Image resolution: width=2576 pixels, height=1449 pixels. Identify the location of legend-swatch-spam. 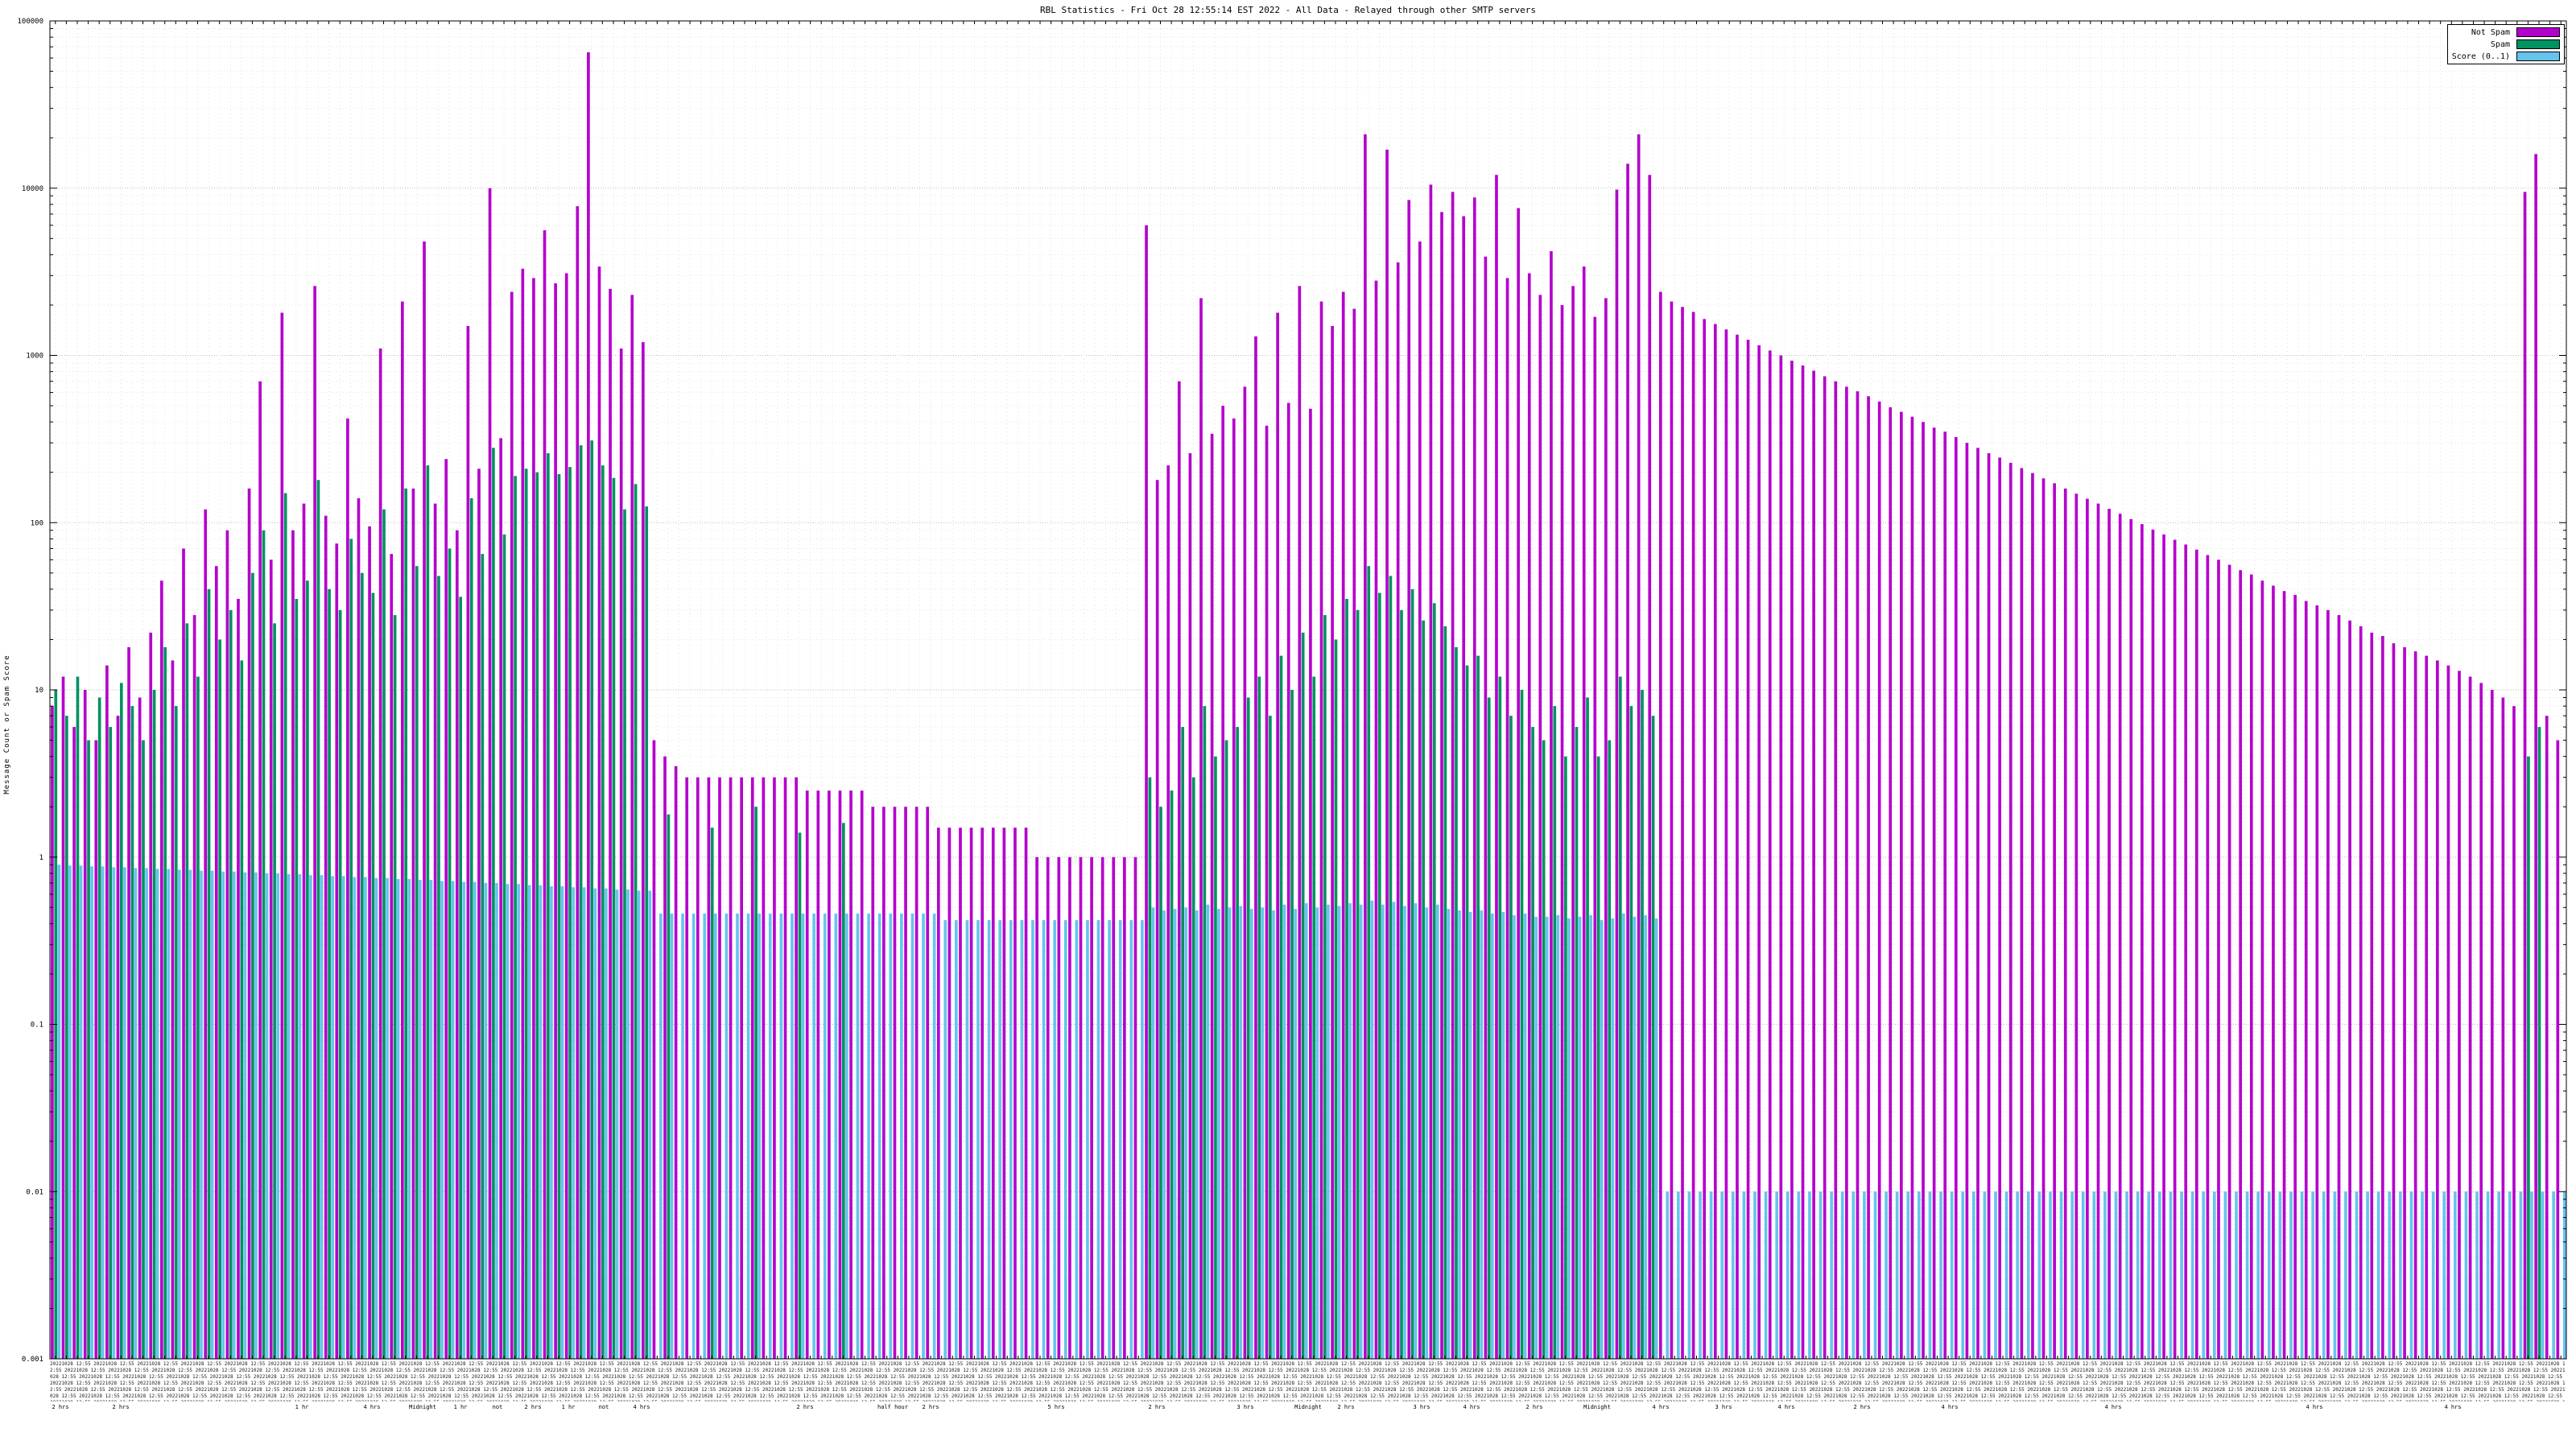
(2538, 44).